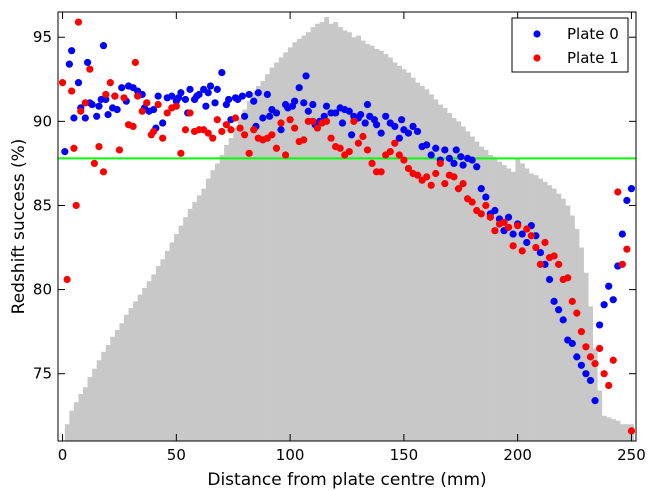 The image size is (648, 491). Describe the element at coordinates (176, 455) in the screenshot. I see `x-tick-label: 50` at that location.